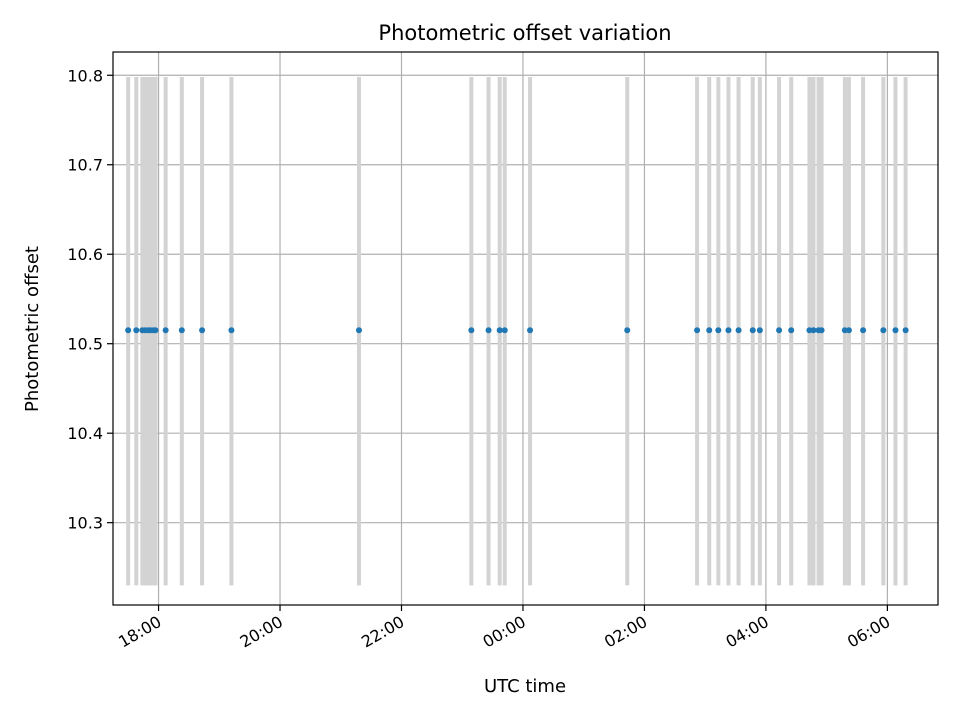 The height and width of the screenshot is (720, 960). I want to click on data-points, so click(517, 330).